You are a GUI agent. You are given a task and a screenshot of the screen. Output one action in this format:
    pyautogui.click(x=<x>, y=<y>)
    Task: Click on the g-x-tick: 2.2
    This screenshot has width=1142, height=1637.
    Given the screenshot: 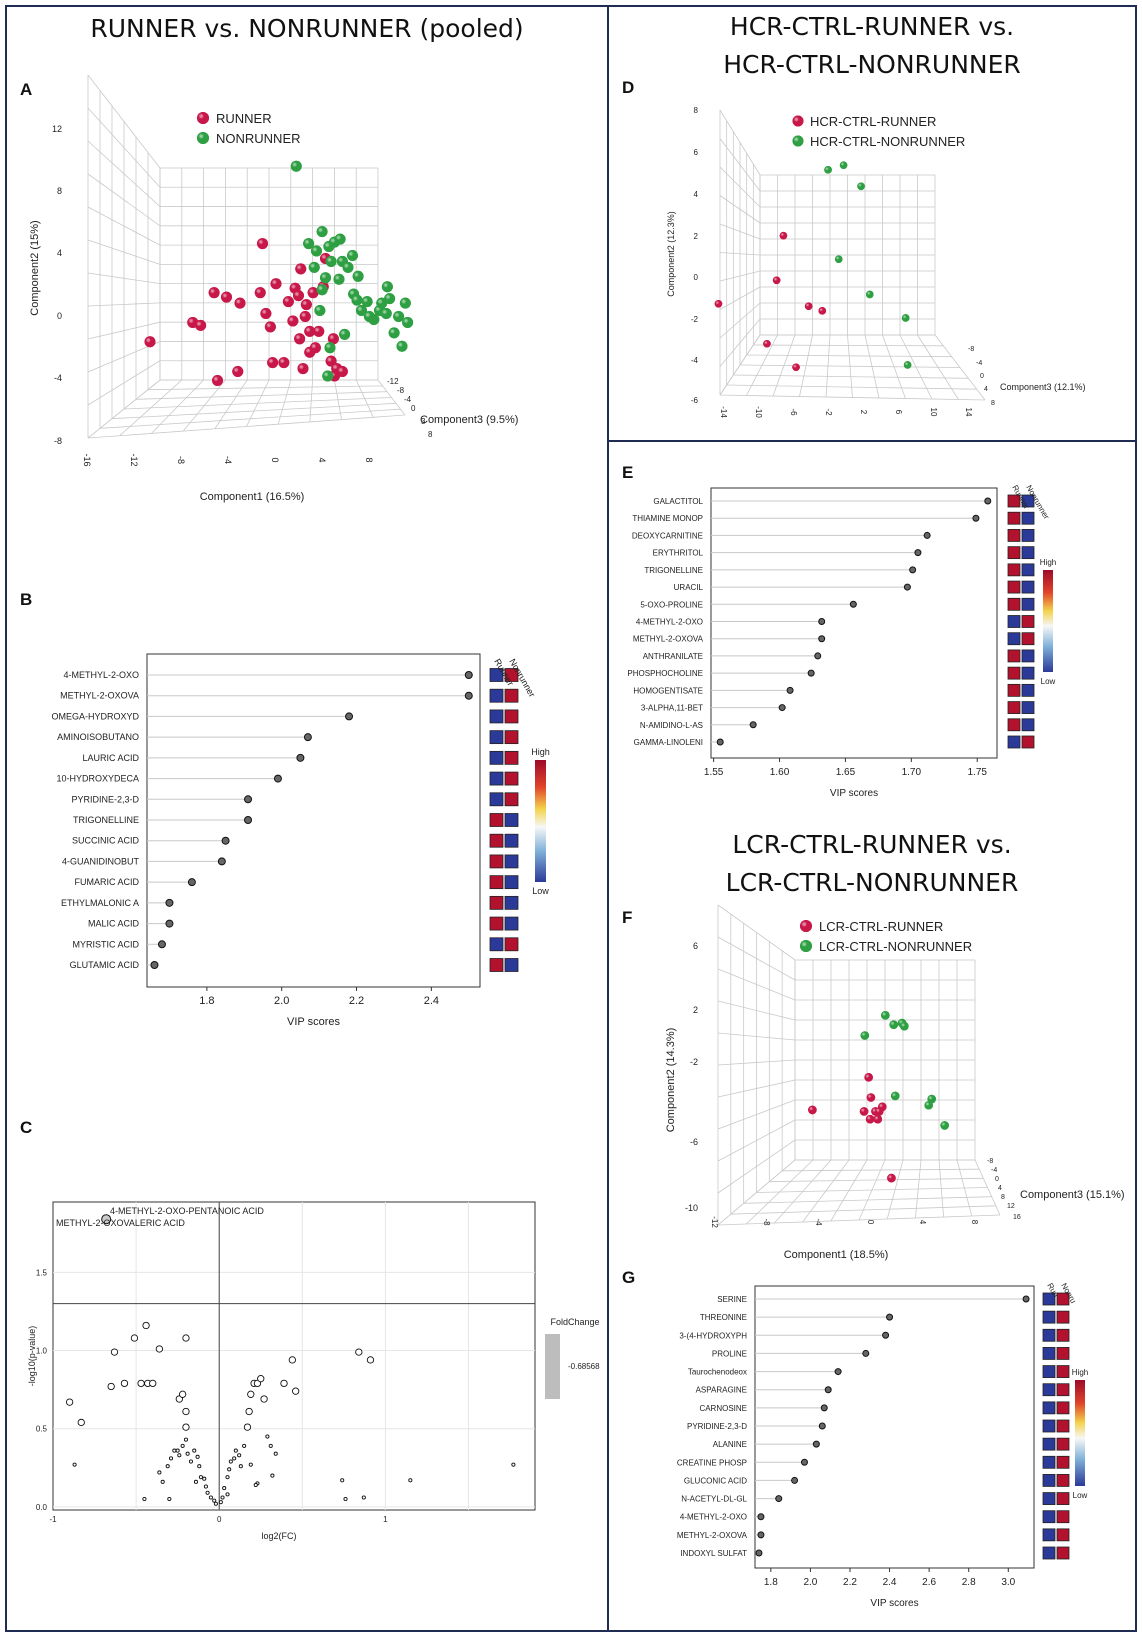 What is the action you would take?
    pyautogui.click(x=850, y=1582)
    